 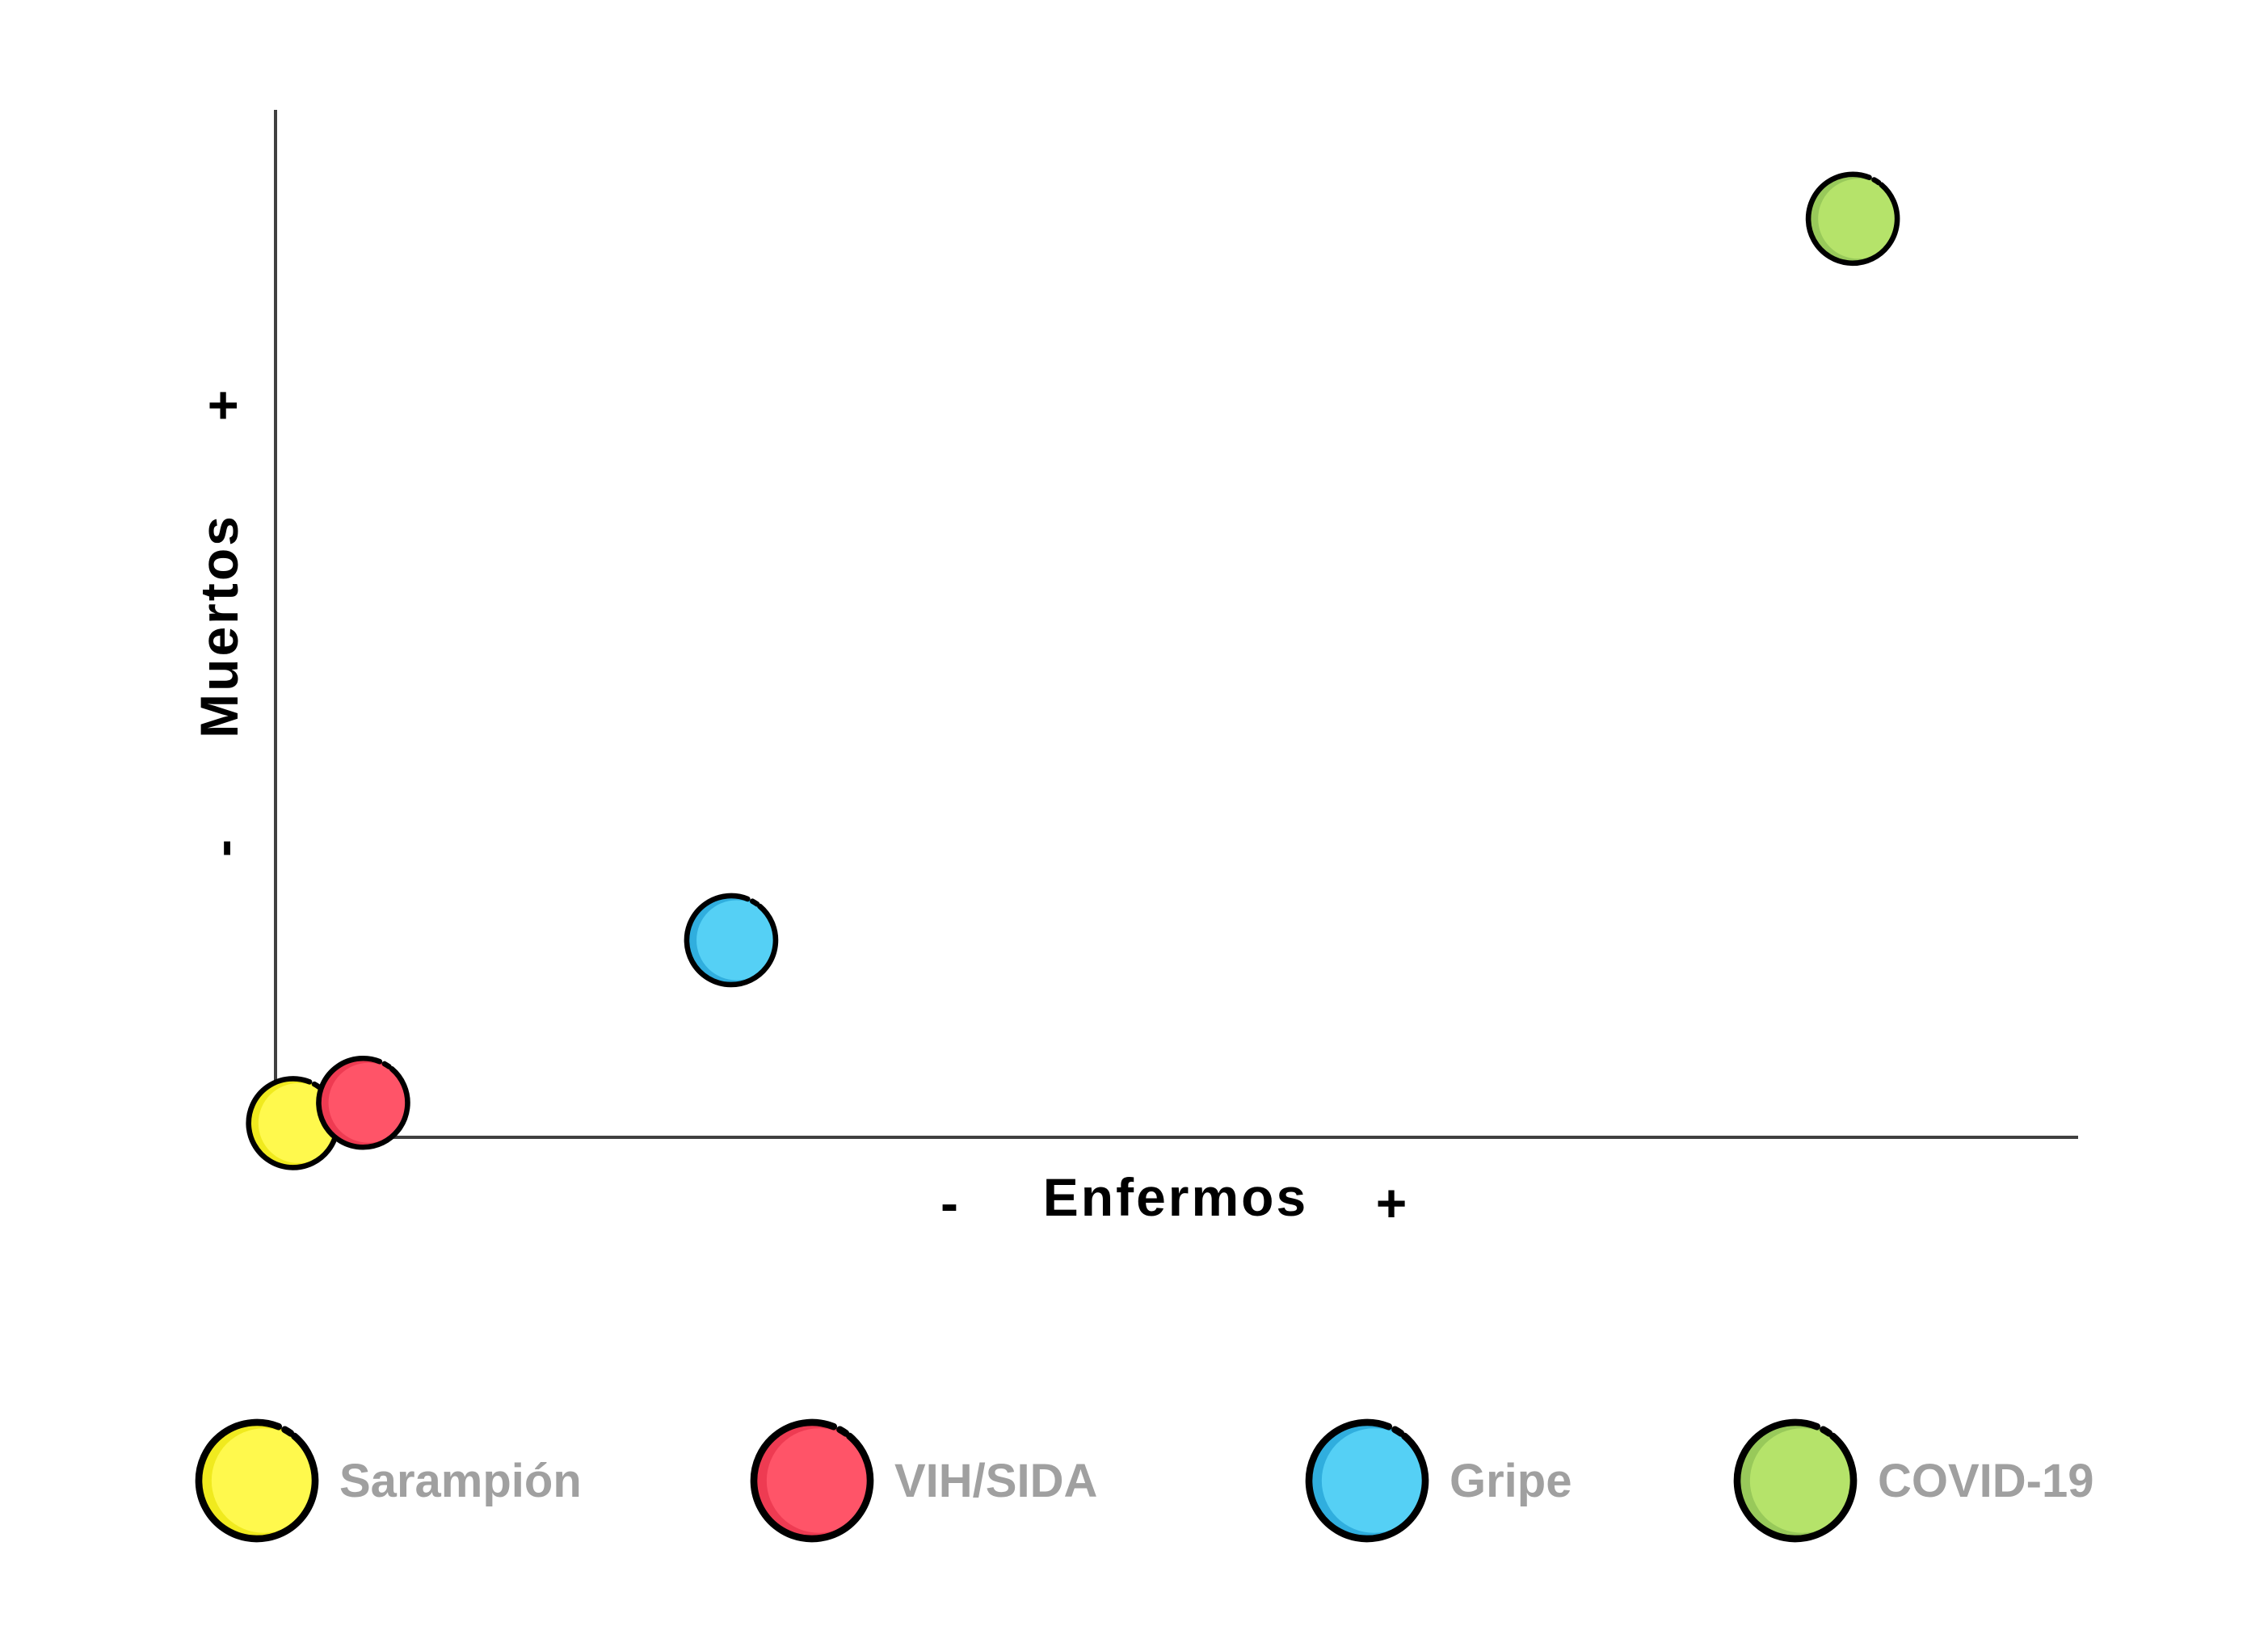 I want to click on legend-marker-sarampi-n-fill, so click(x=264, y=1481).